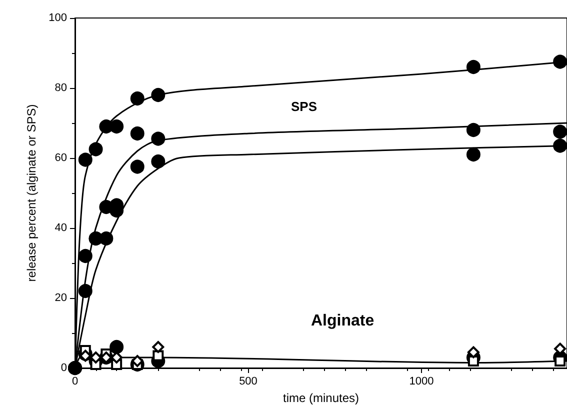  What do you see at coordinates (75, 382) in the screenshot?
I see `x-tick-label: 0` at bounding box center [75, 382].